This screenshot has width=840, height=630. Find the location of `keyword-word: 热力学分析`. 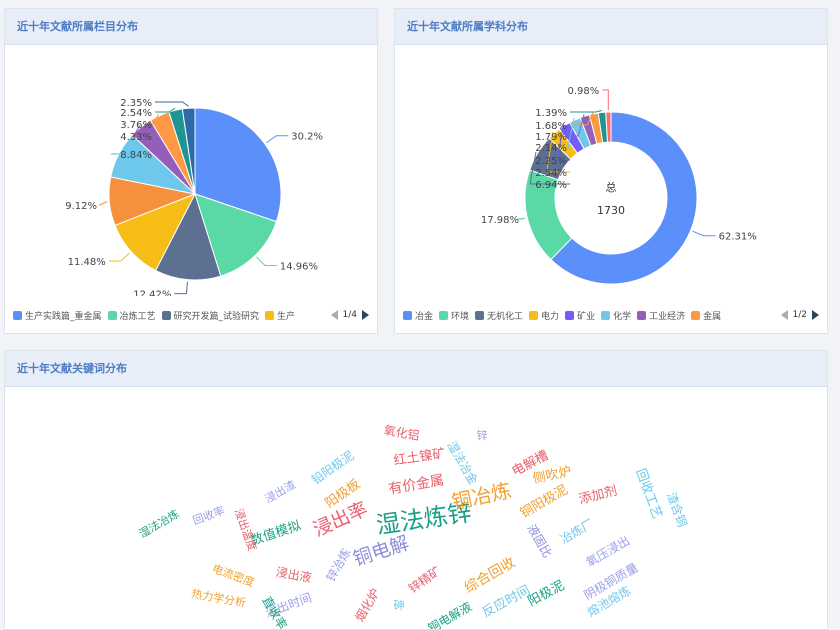

keyword-word: 热力学分析 is located at coordinates (218, 597).